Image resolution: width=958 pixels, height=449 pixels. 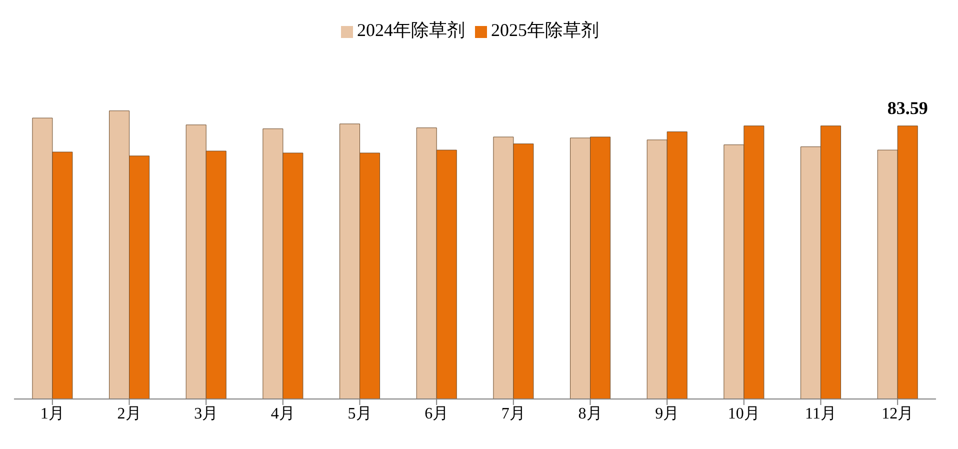 What do you see at coordinates (590, 413) in the screenshot?
I see `x-tick-label: 8月` at bounding box center [590, 413].